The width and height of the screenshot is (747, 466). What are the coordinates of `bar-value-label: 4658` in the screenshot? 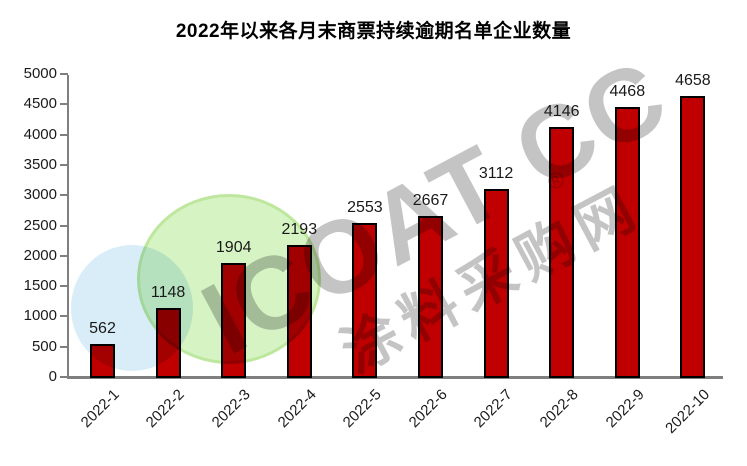 It's located at (693, 80).